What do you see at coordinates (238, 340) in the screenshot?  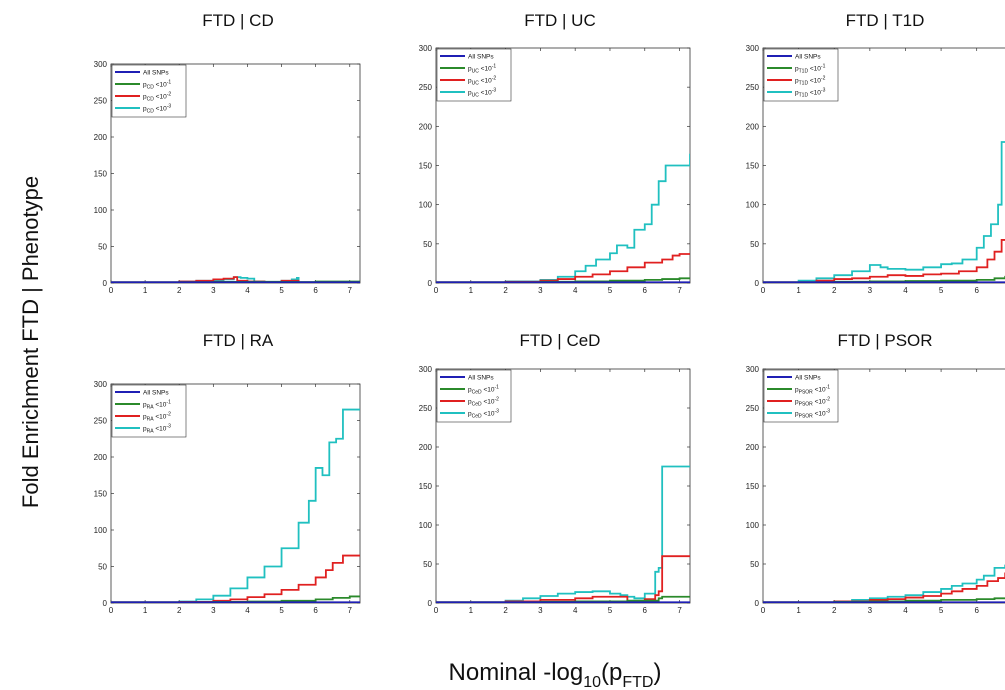 I see `panel-title: FTD | RA` at bounding box center [238, 340].